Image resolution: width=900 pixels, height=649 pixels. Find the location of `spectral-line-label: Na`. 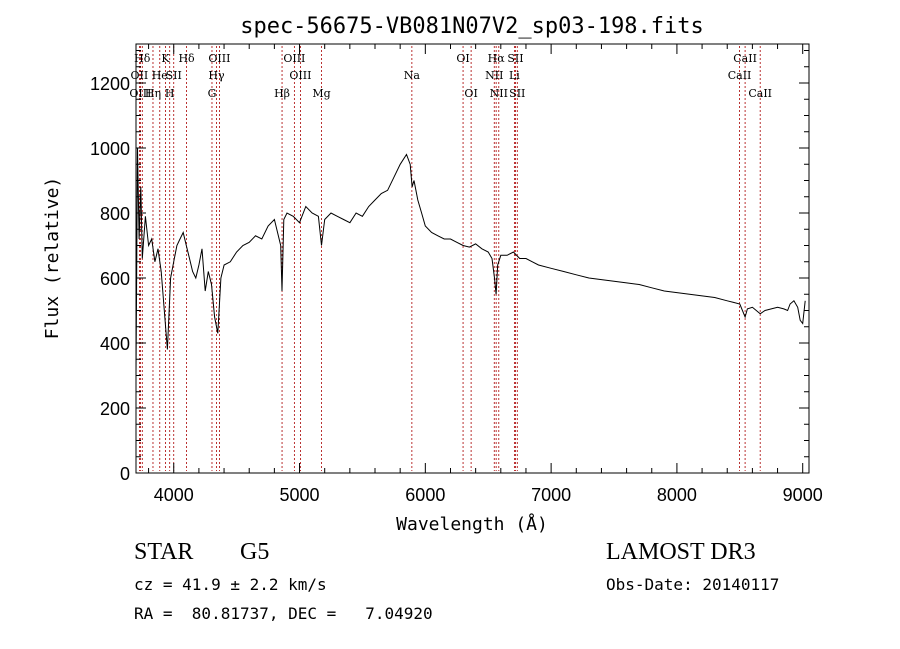

spectral-line-label: Na is located at coordinates (412, 75).